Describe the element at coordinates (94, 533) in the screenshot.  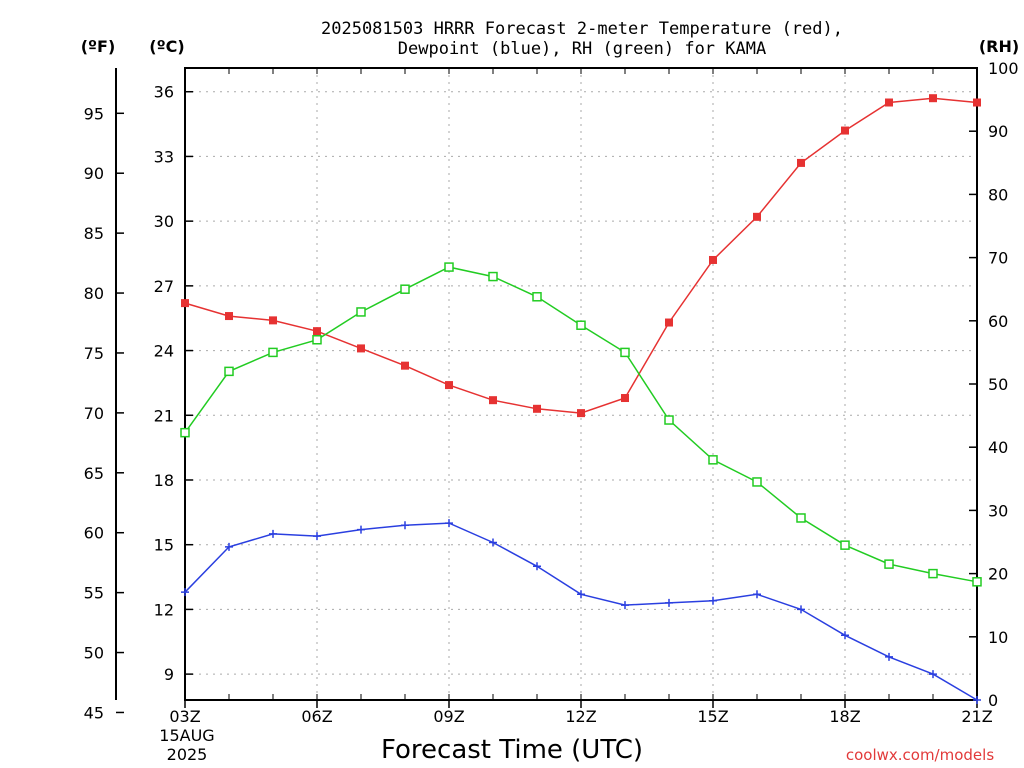
I see `fahrenheit-tick-label: 60` at that location.